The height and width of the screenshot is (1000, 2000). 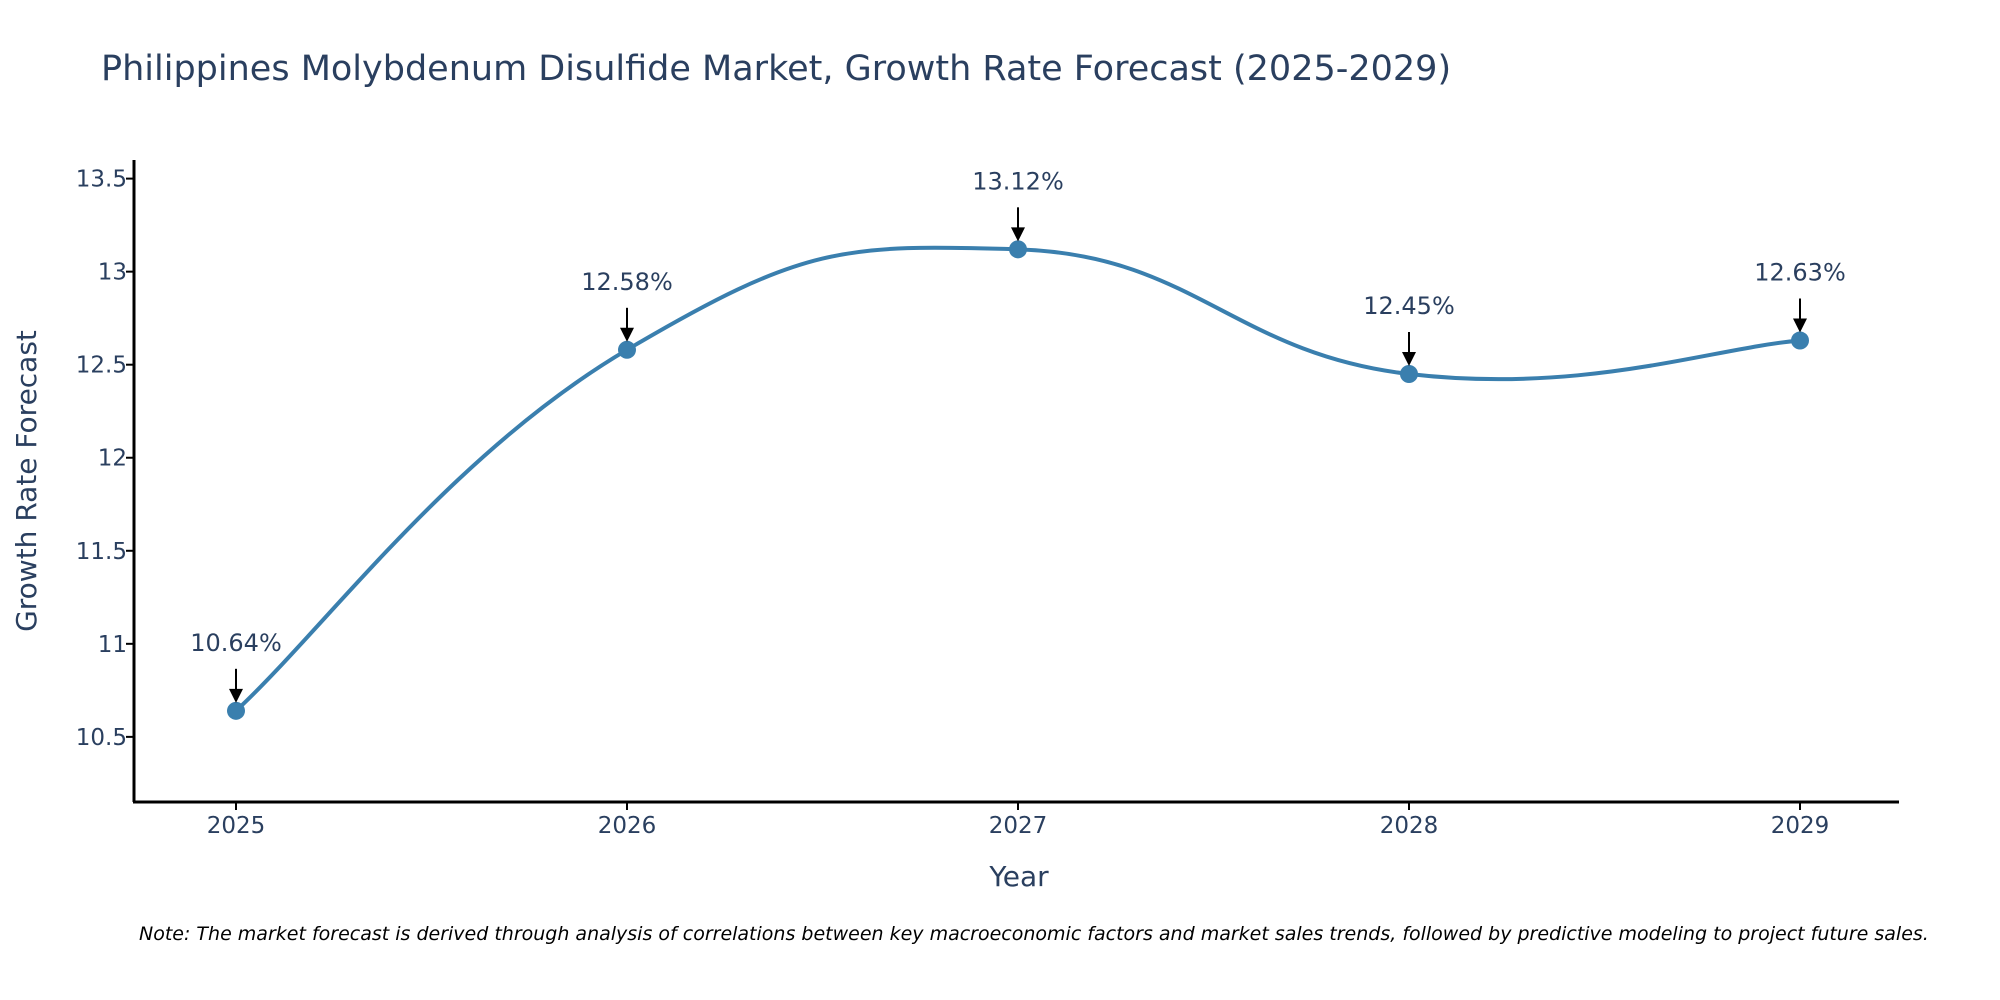 What do you see at coordinates (627, 282) in the screenshot?
I see `data-label: 12.58%` at bounding box center [627, 282].